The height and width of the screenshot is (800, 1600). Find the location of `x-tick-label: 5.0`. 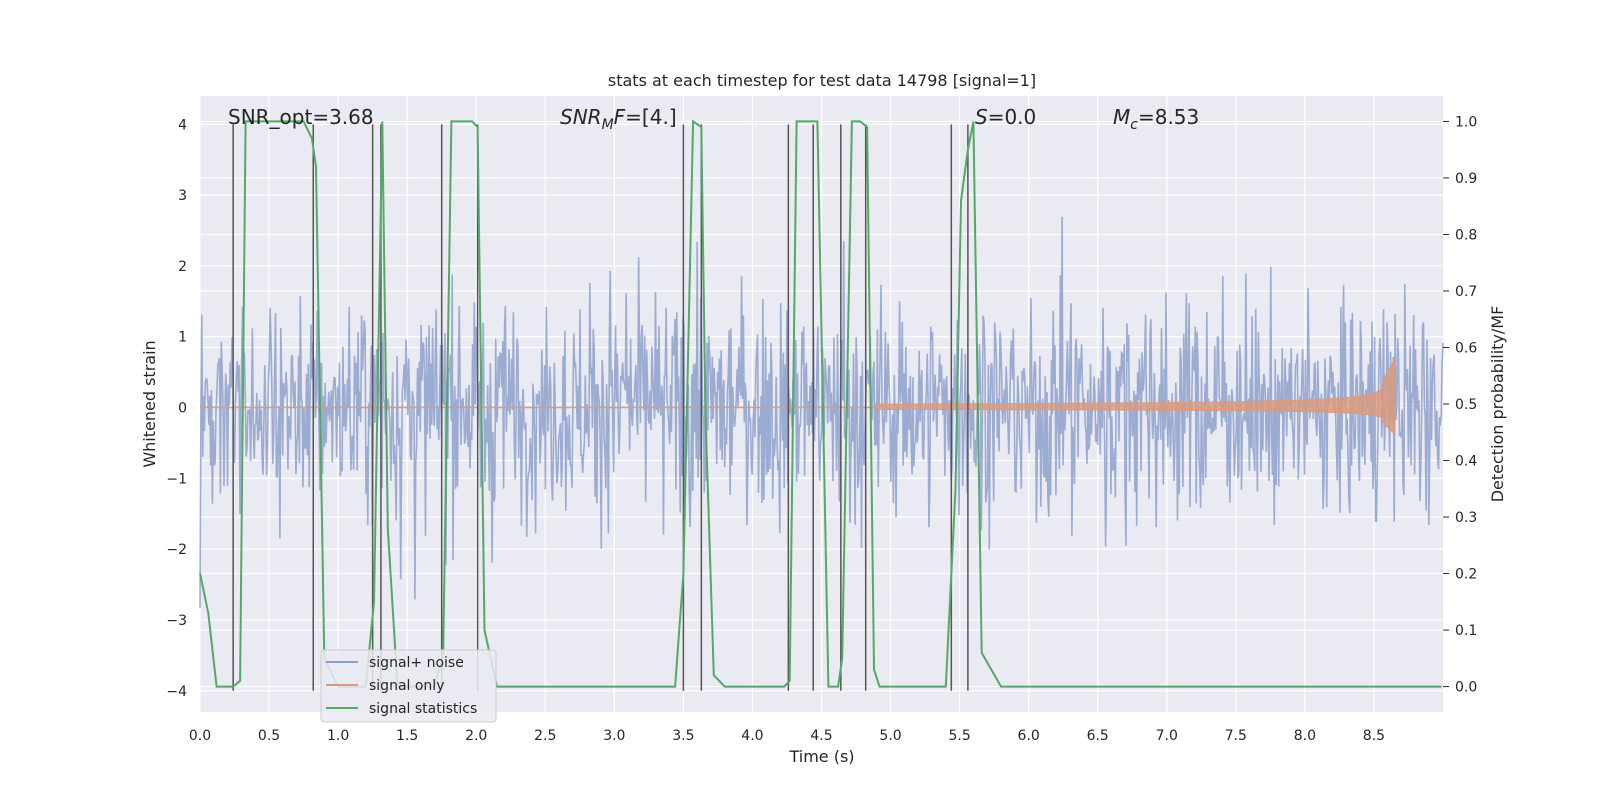

x-tick-label: 5.0 is located at coordinates (890, 736).